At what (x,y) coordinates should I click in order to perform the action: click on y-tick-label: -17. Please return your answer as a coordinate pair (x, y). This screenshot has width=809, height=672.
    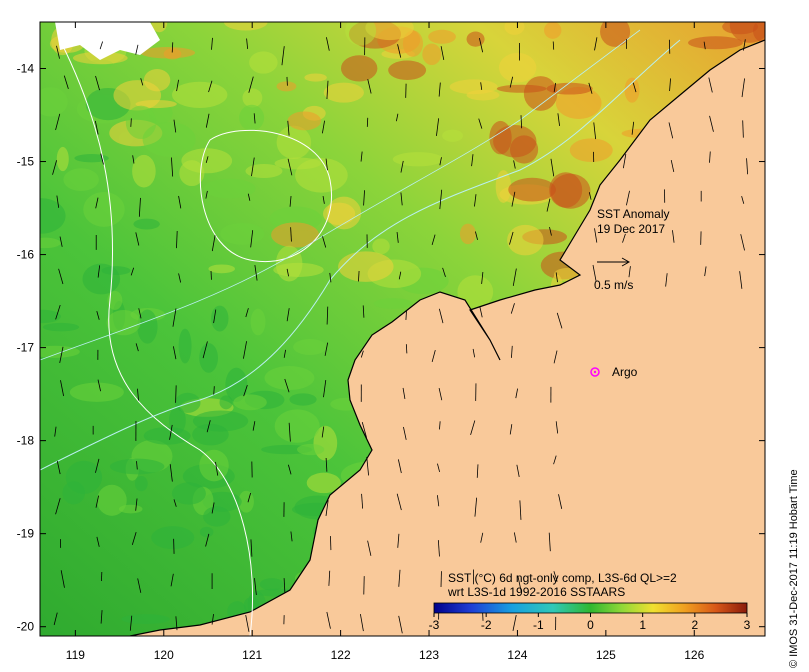
    Looking at the image, I should click on (26, 348).